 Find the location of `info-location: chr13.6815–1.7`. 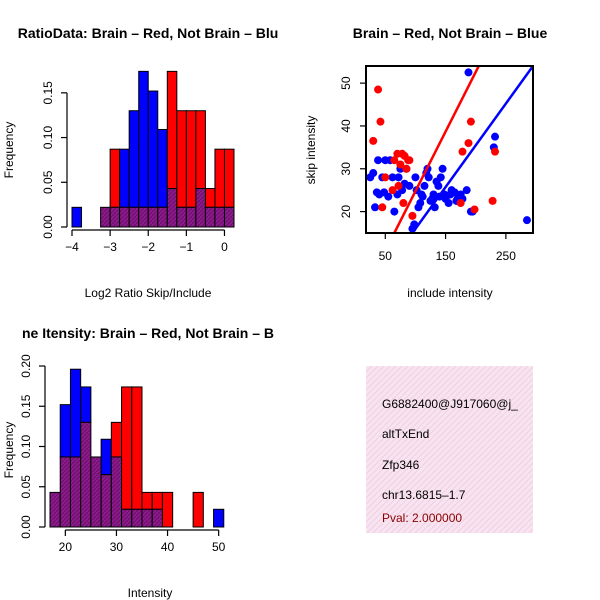

info-location: chr13.6815–1.7 is located at coordinates (424, 495).